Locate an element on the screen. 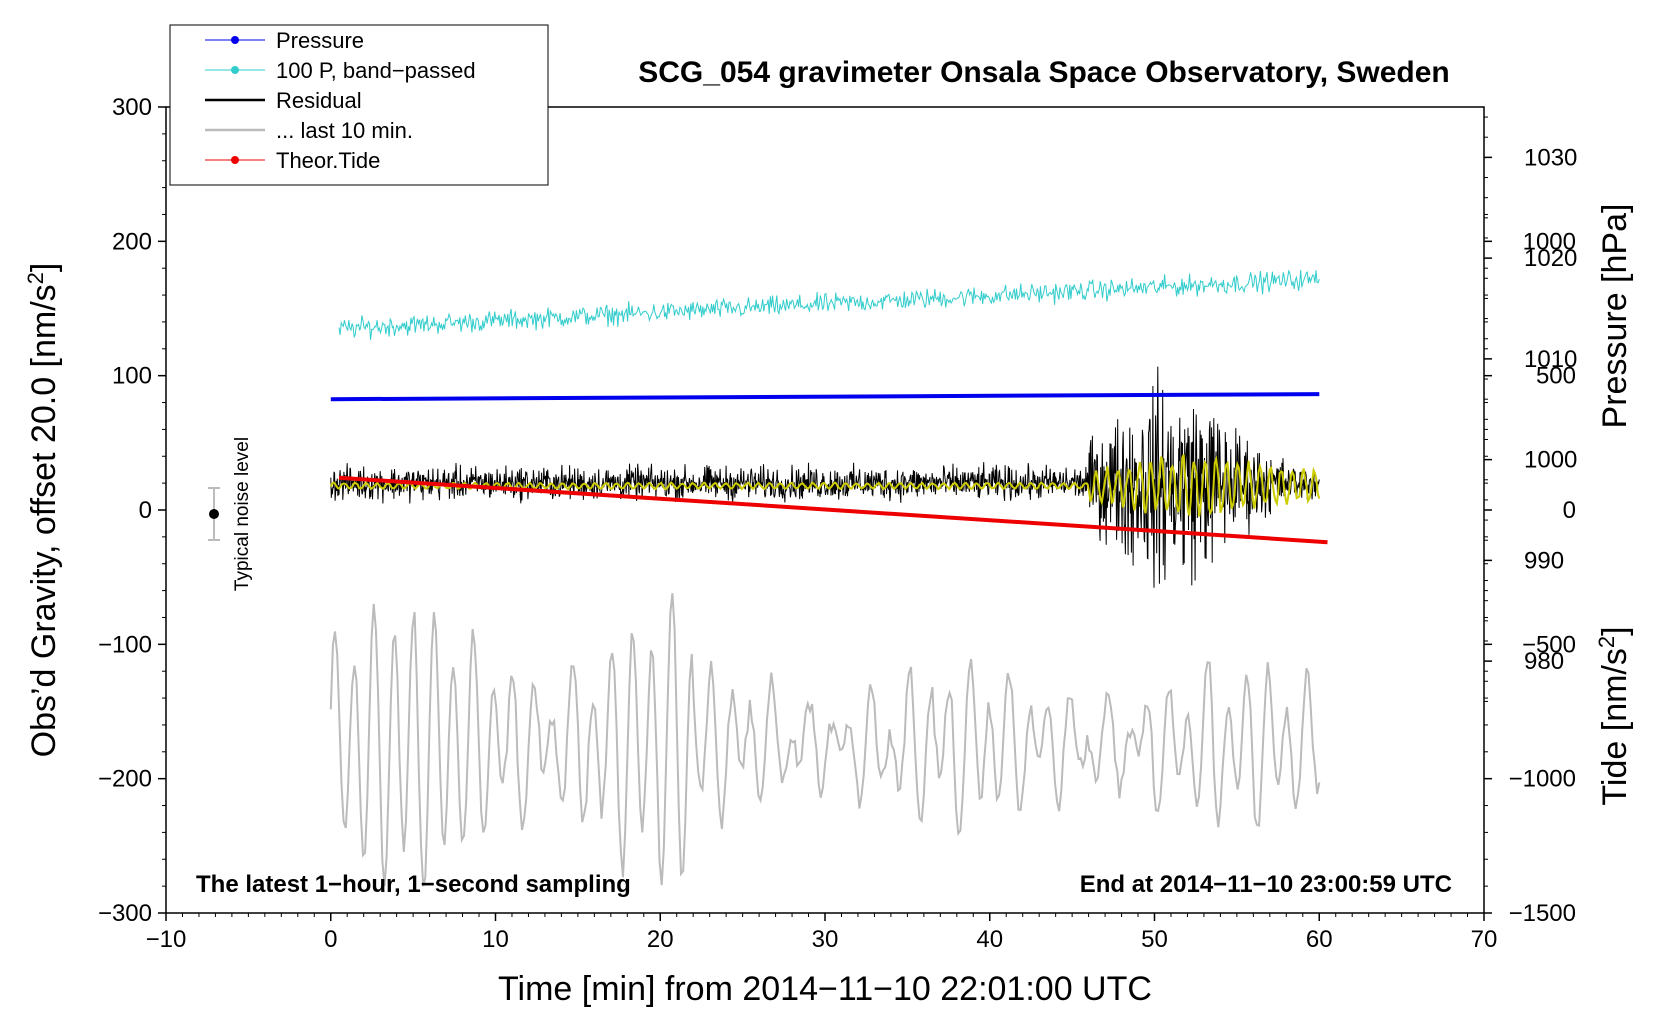 The width and height of the screenshot is (1660, 1020). series-line-pressure is located at coordinates (825, 397).